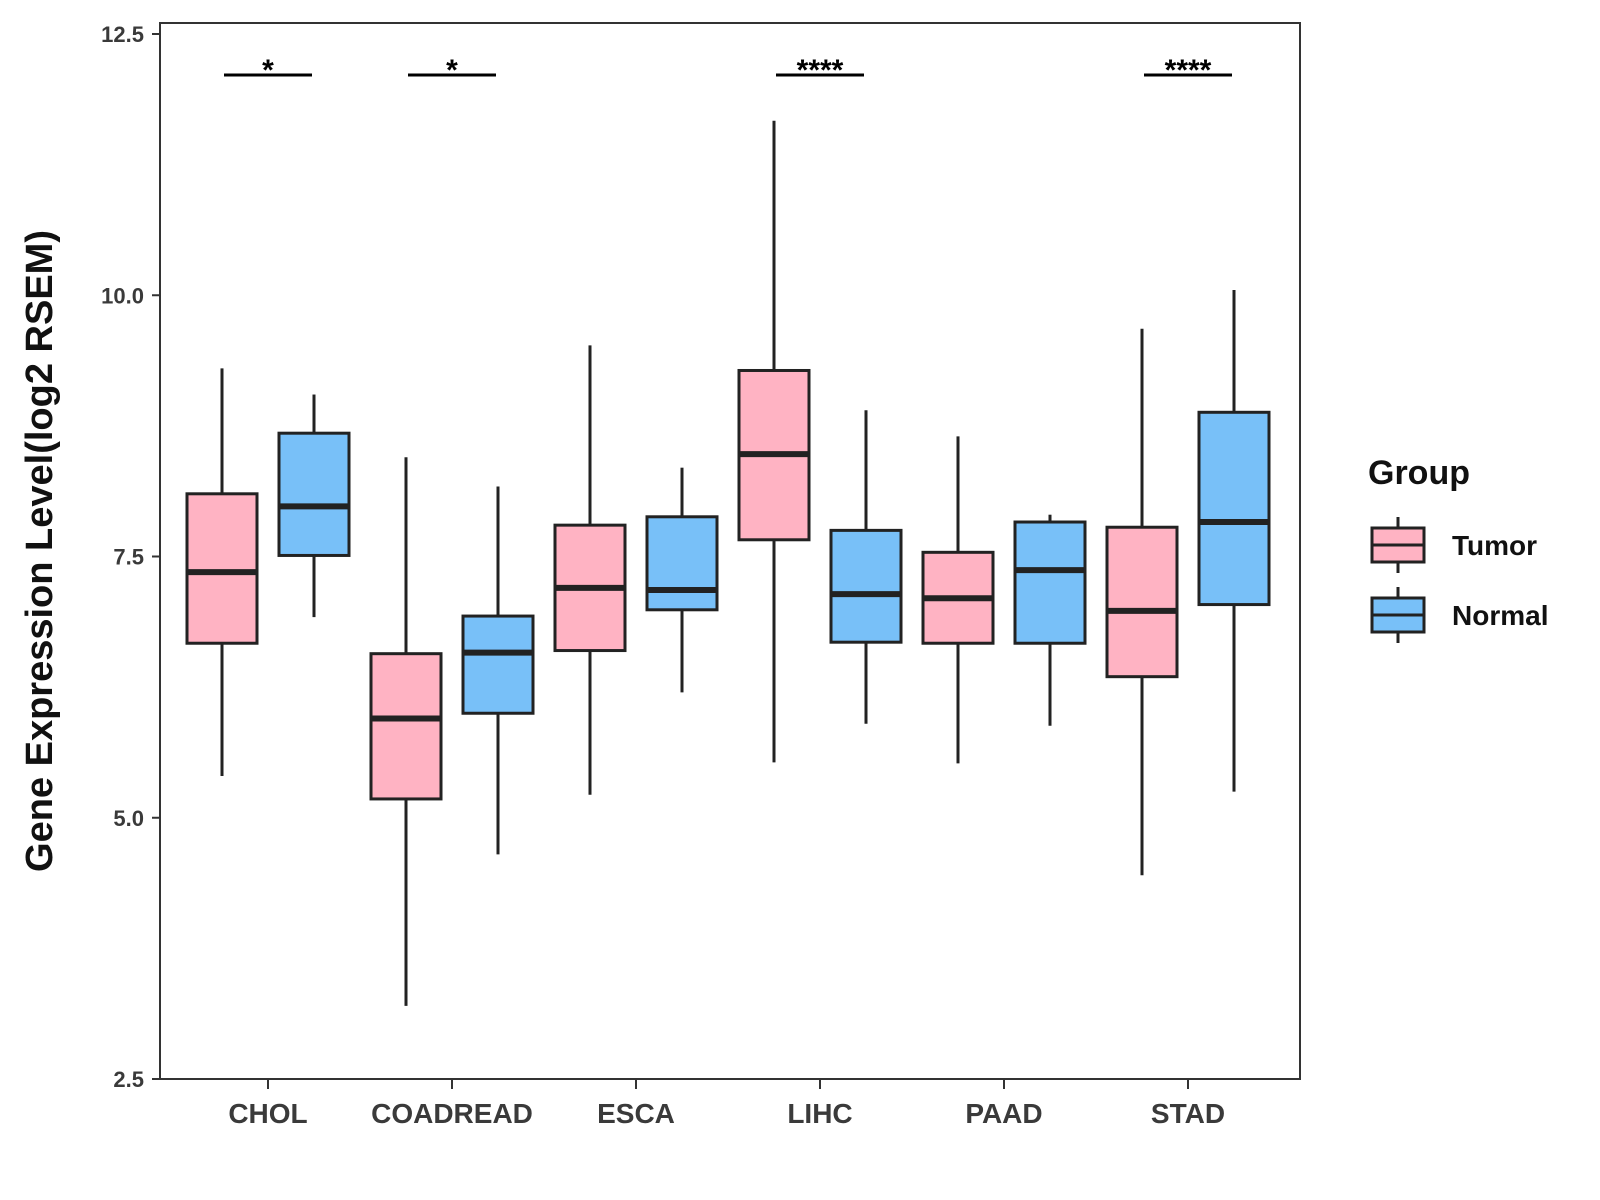  I want to click on box-normal-paad, so click(1050, 620).